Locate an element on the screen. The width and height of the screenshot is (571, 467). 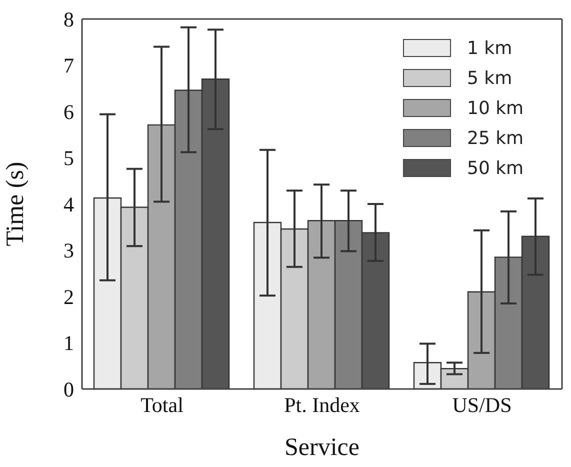
legend-label: 25 km is located at coordinates (495, 138).